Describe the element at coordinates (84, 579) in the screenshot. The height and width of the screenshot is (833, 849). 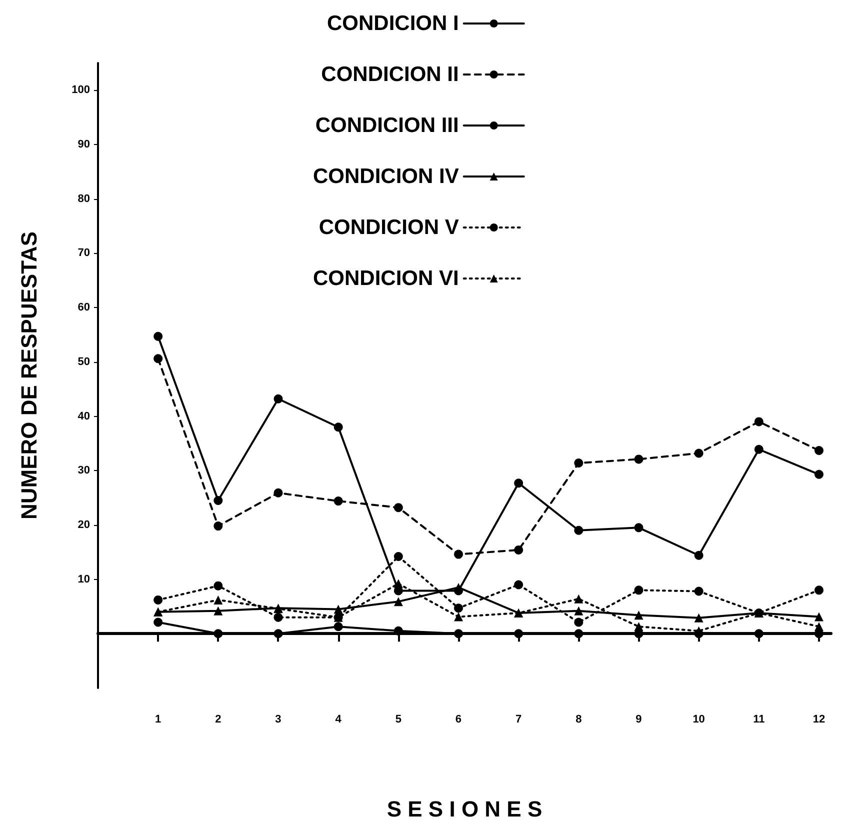
I see `y-tick-label: 10` at that location.